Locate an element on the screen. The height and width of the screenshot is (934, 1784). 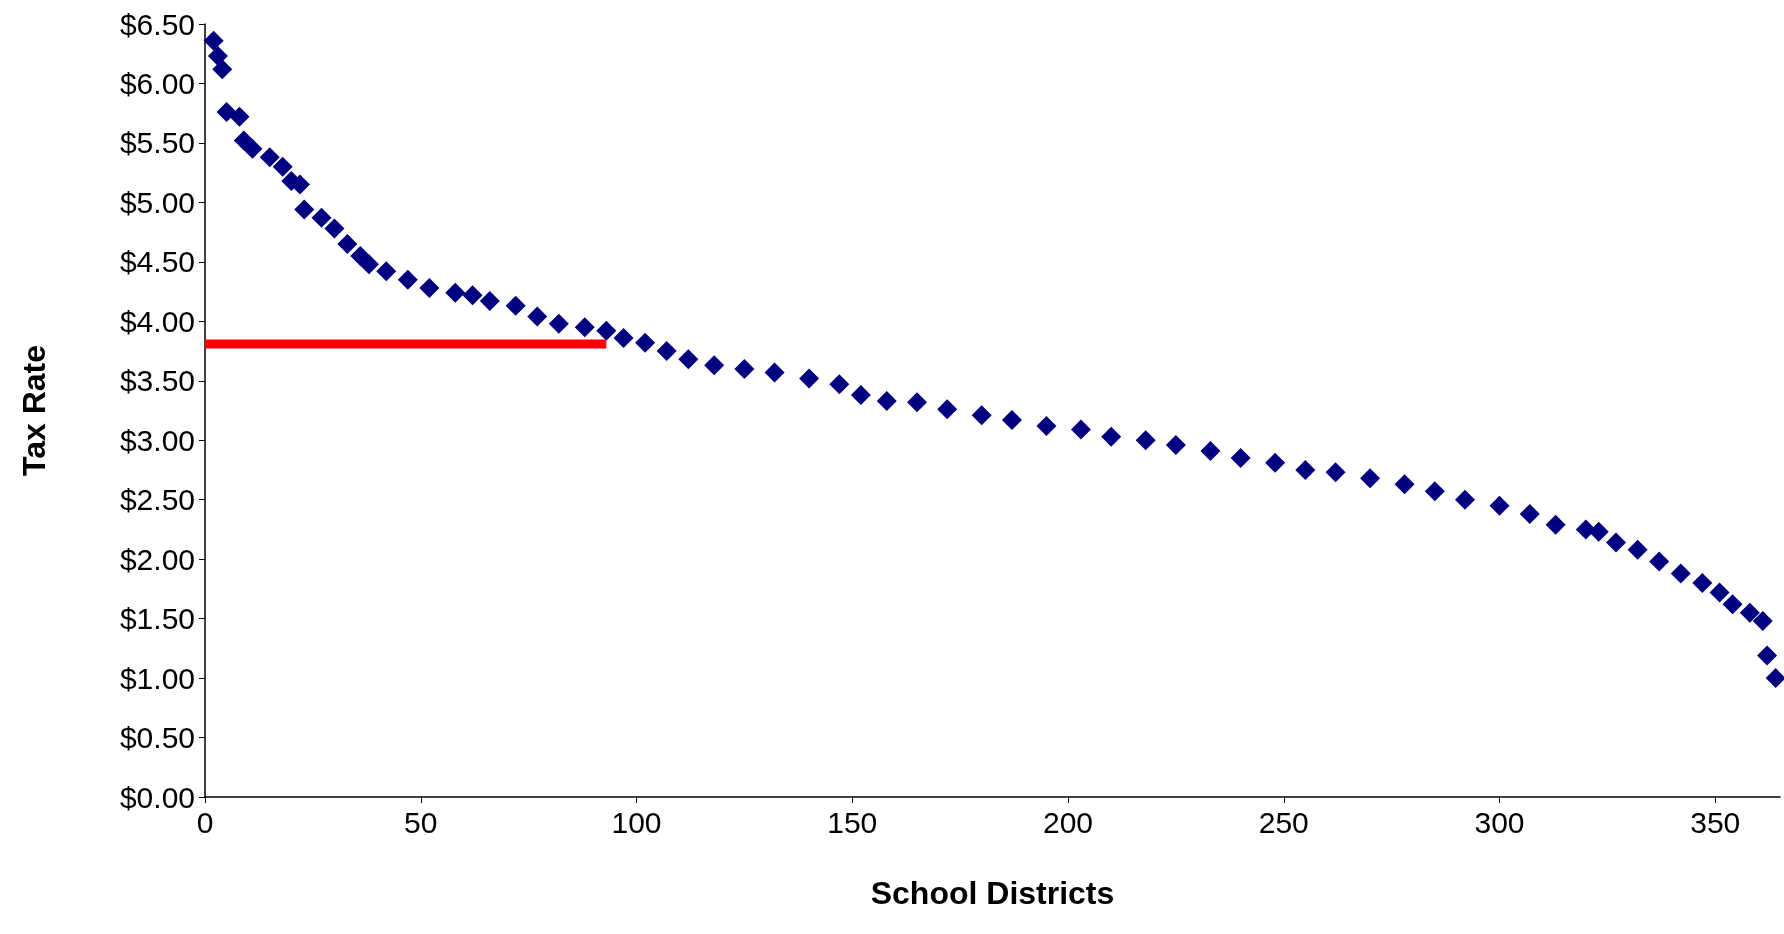
y-tick-label: $6.00 is located at coordinates (157, 83).